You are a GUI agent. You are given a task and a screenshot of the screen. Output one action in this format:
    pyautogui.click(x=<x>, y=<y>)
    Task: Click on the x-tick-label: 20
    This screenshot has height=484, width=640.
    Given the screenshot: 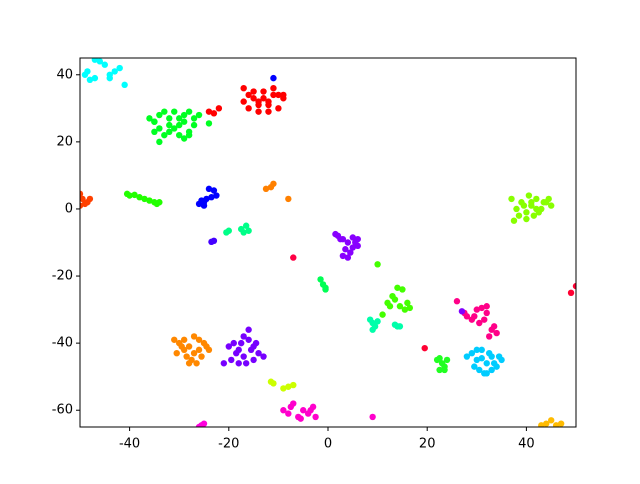 What is the action you would take?
    pyautogui.click(x=427, y=444)
    